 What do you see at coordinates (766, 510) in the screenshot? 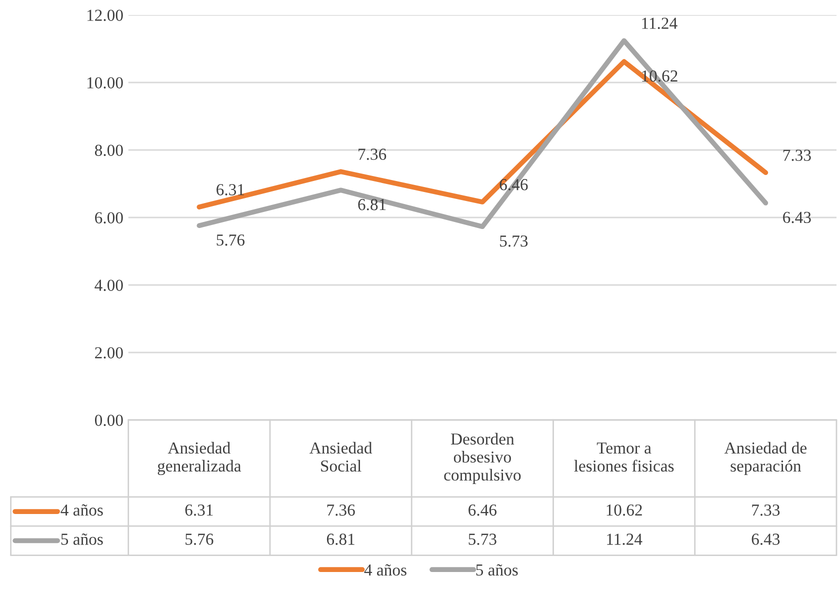
I see `data-label: 7.33` at bounding box center [766, 510].